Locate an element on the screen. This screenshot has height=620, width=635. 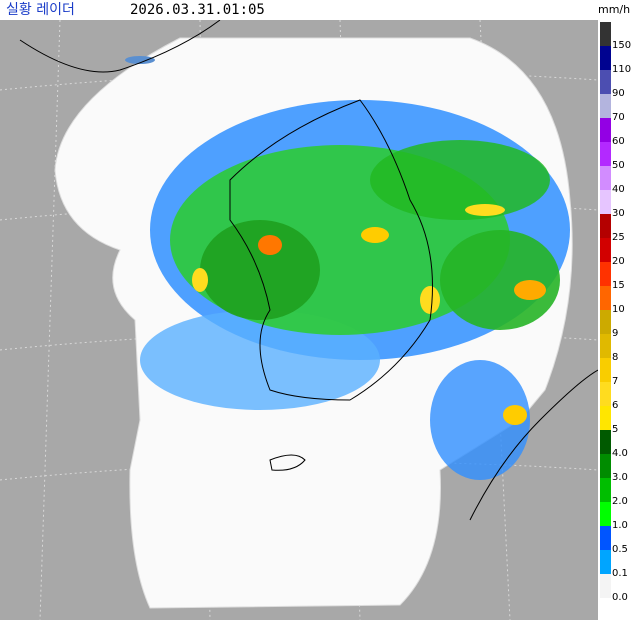
legend-label: 70 is located at coordinates (618, 117).